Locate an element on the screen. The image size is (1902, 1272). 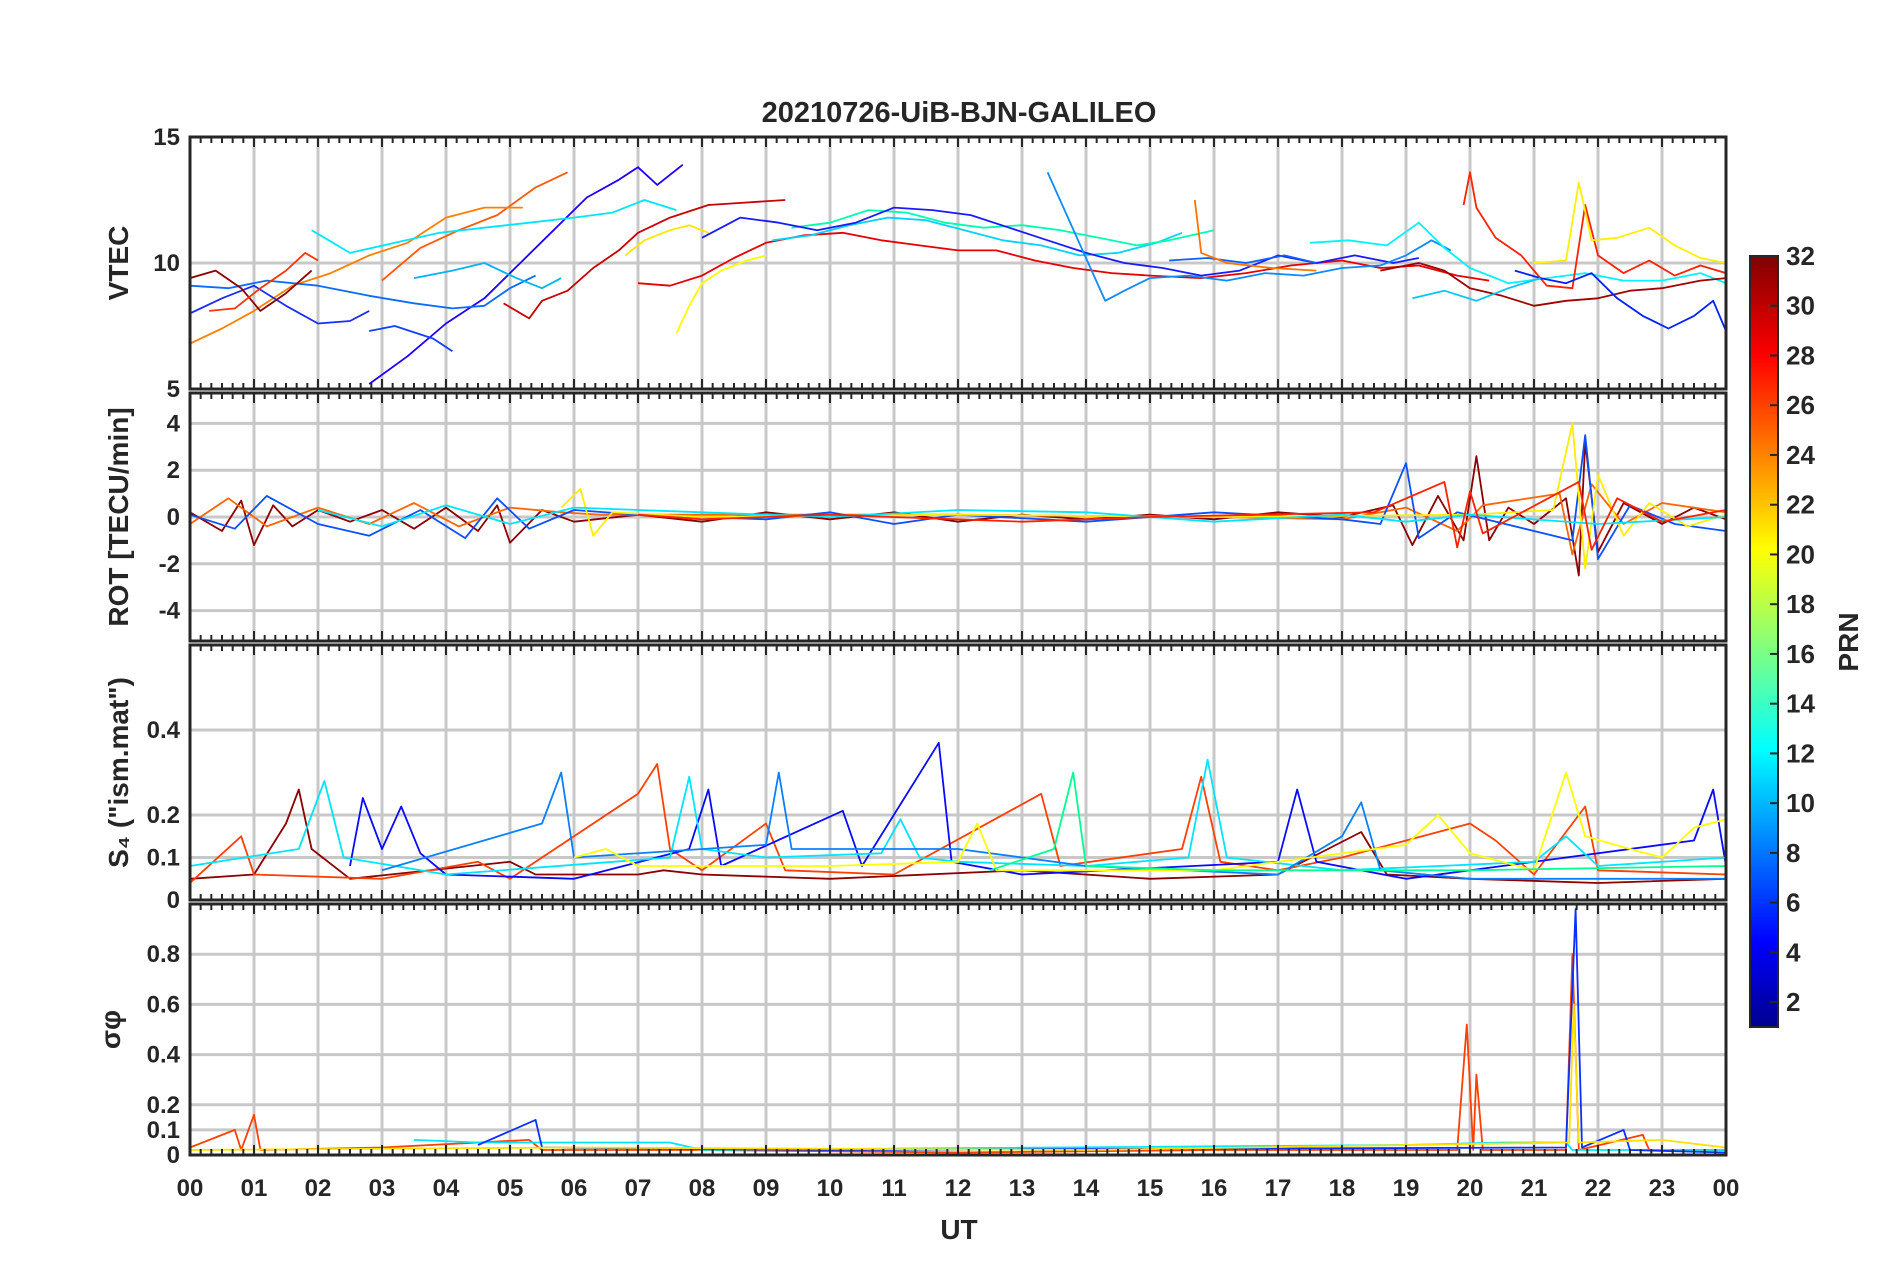
x-tick-label: 11 is located at coordinates (893, 1188).